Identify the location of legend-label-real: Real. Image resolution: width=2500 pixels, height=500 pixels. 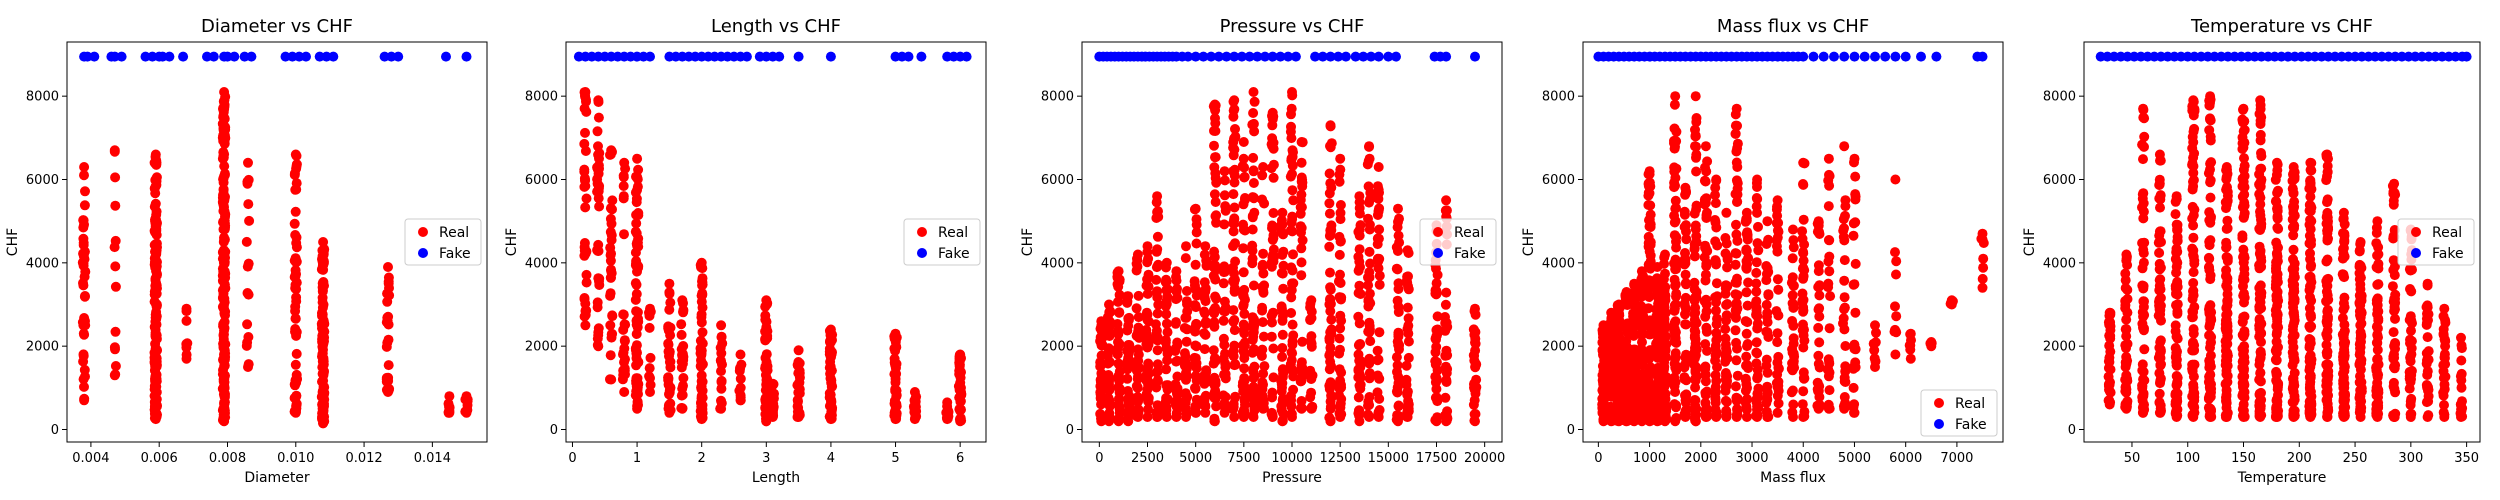
(1469, 233).